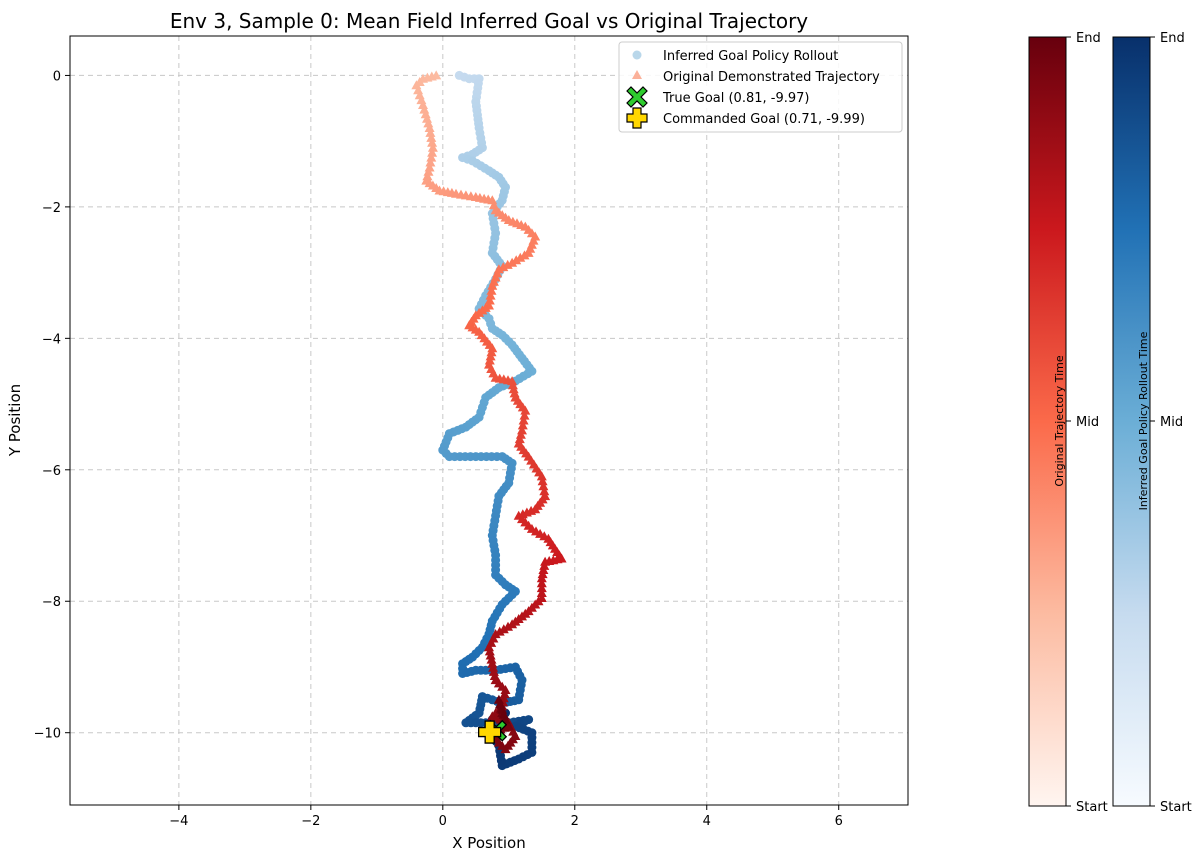  I want to click on x-tick-label: 4, so click(707, 821).